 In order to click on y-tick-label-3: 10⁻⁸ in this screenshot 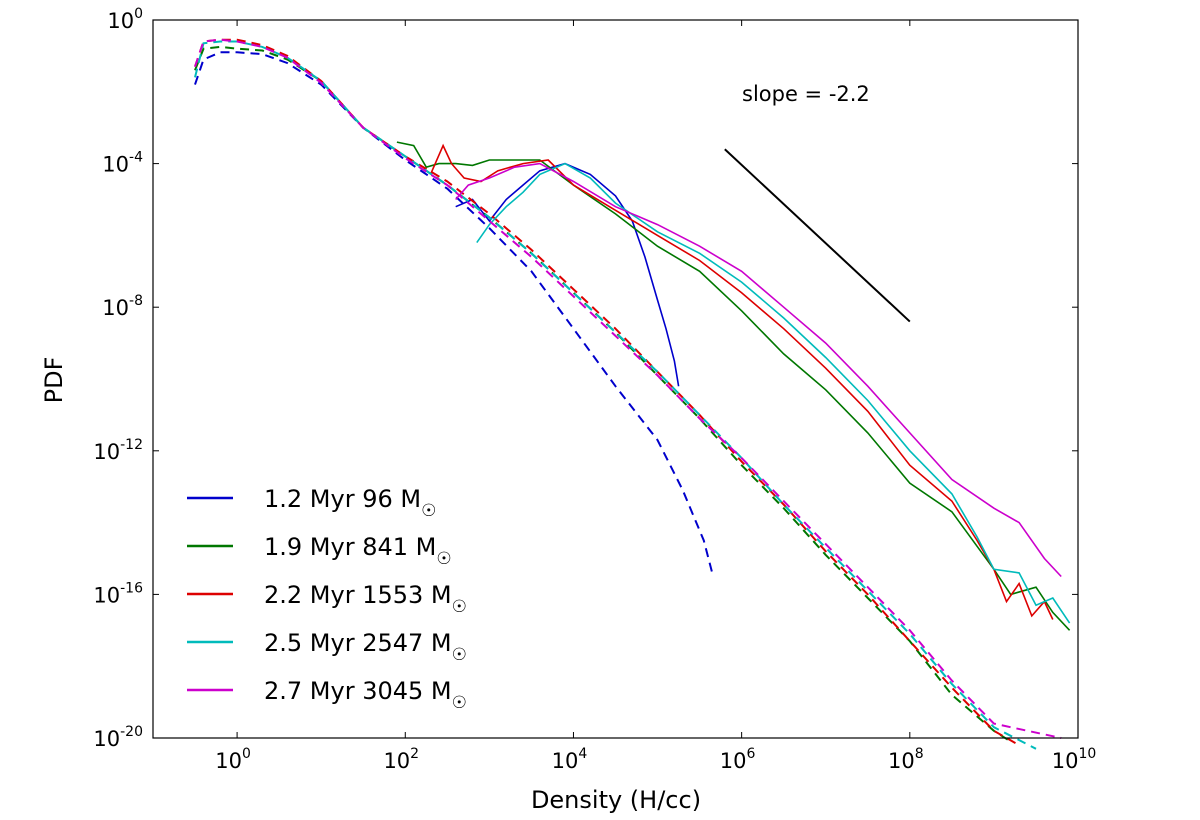, I will do `click(122, 306)`.